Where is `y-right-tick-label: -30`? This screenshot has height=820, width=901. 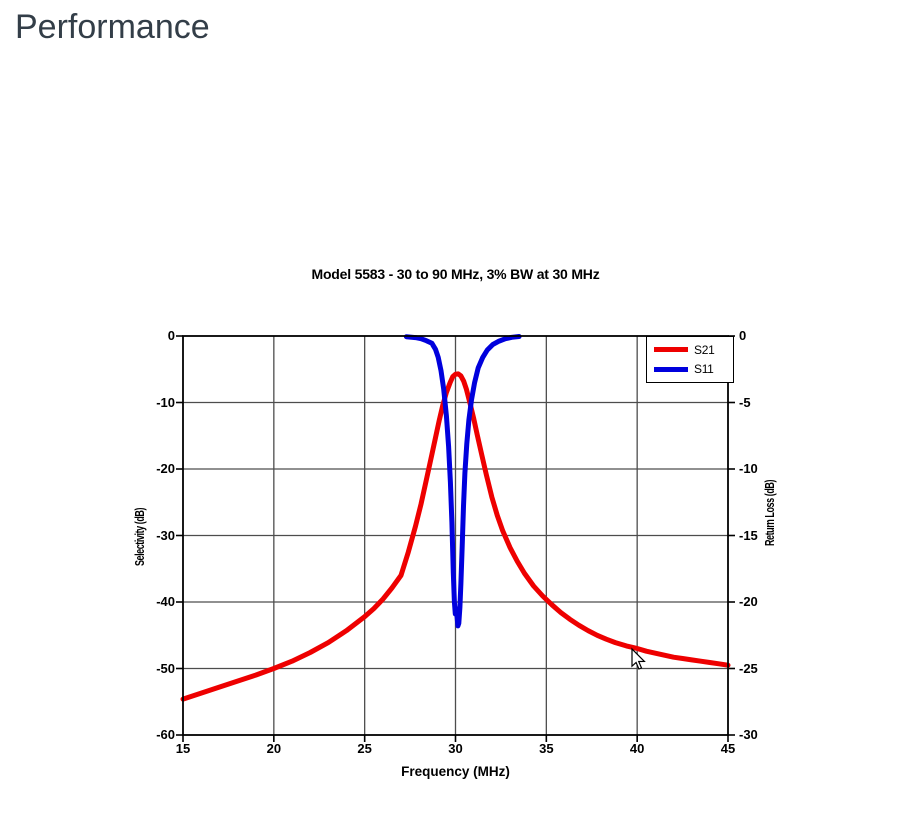 y-right-tick-label: -30 is located at coordinates (748, 734).